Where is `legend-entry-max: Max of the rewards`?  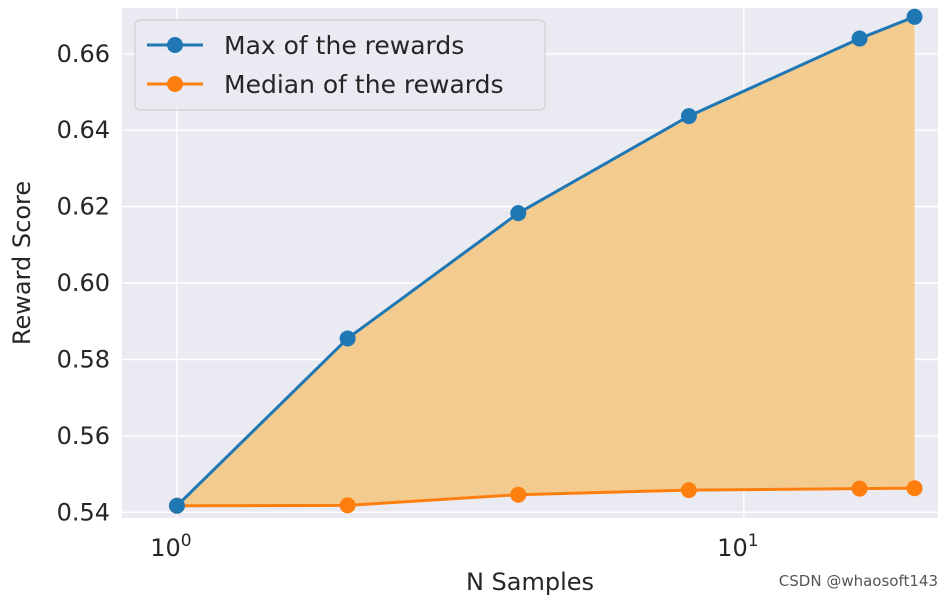 legend-entry-max: Max of the rewards is located at coordinates (305, 45).